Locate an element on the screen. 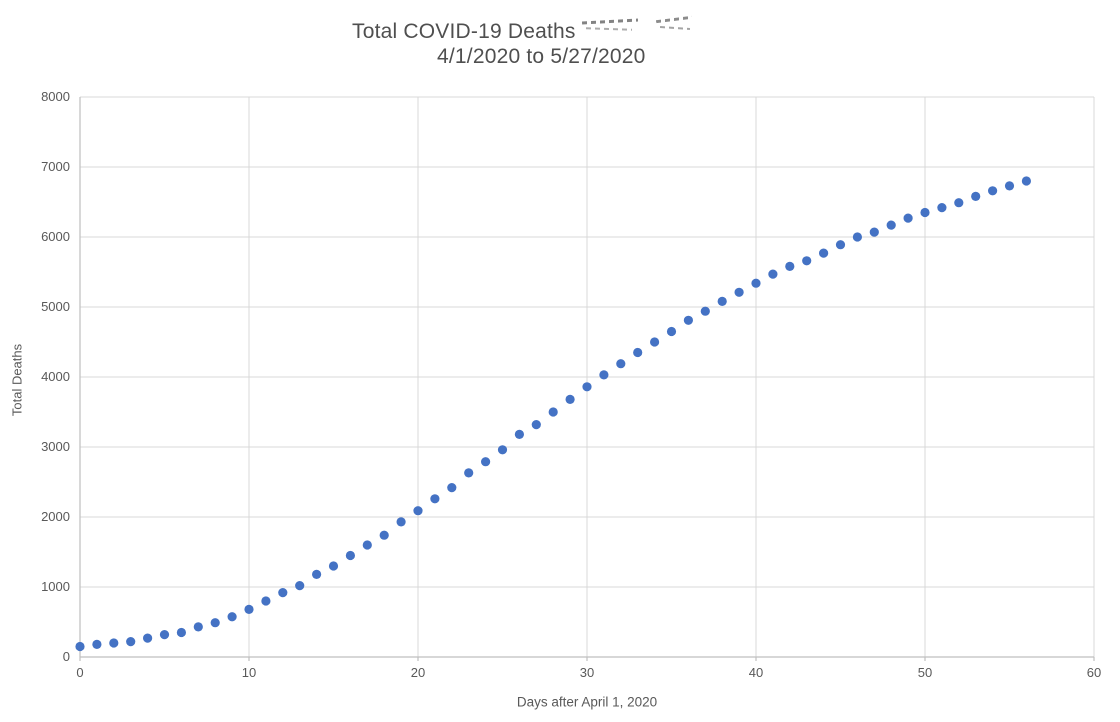  x-tick-label: 40 is located at coordinates (756, 672).